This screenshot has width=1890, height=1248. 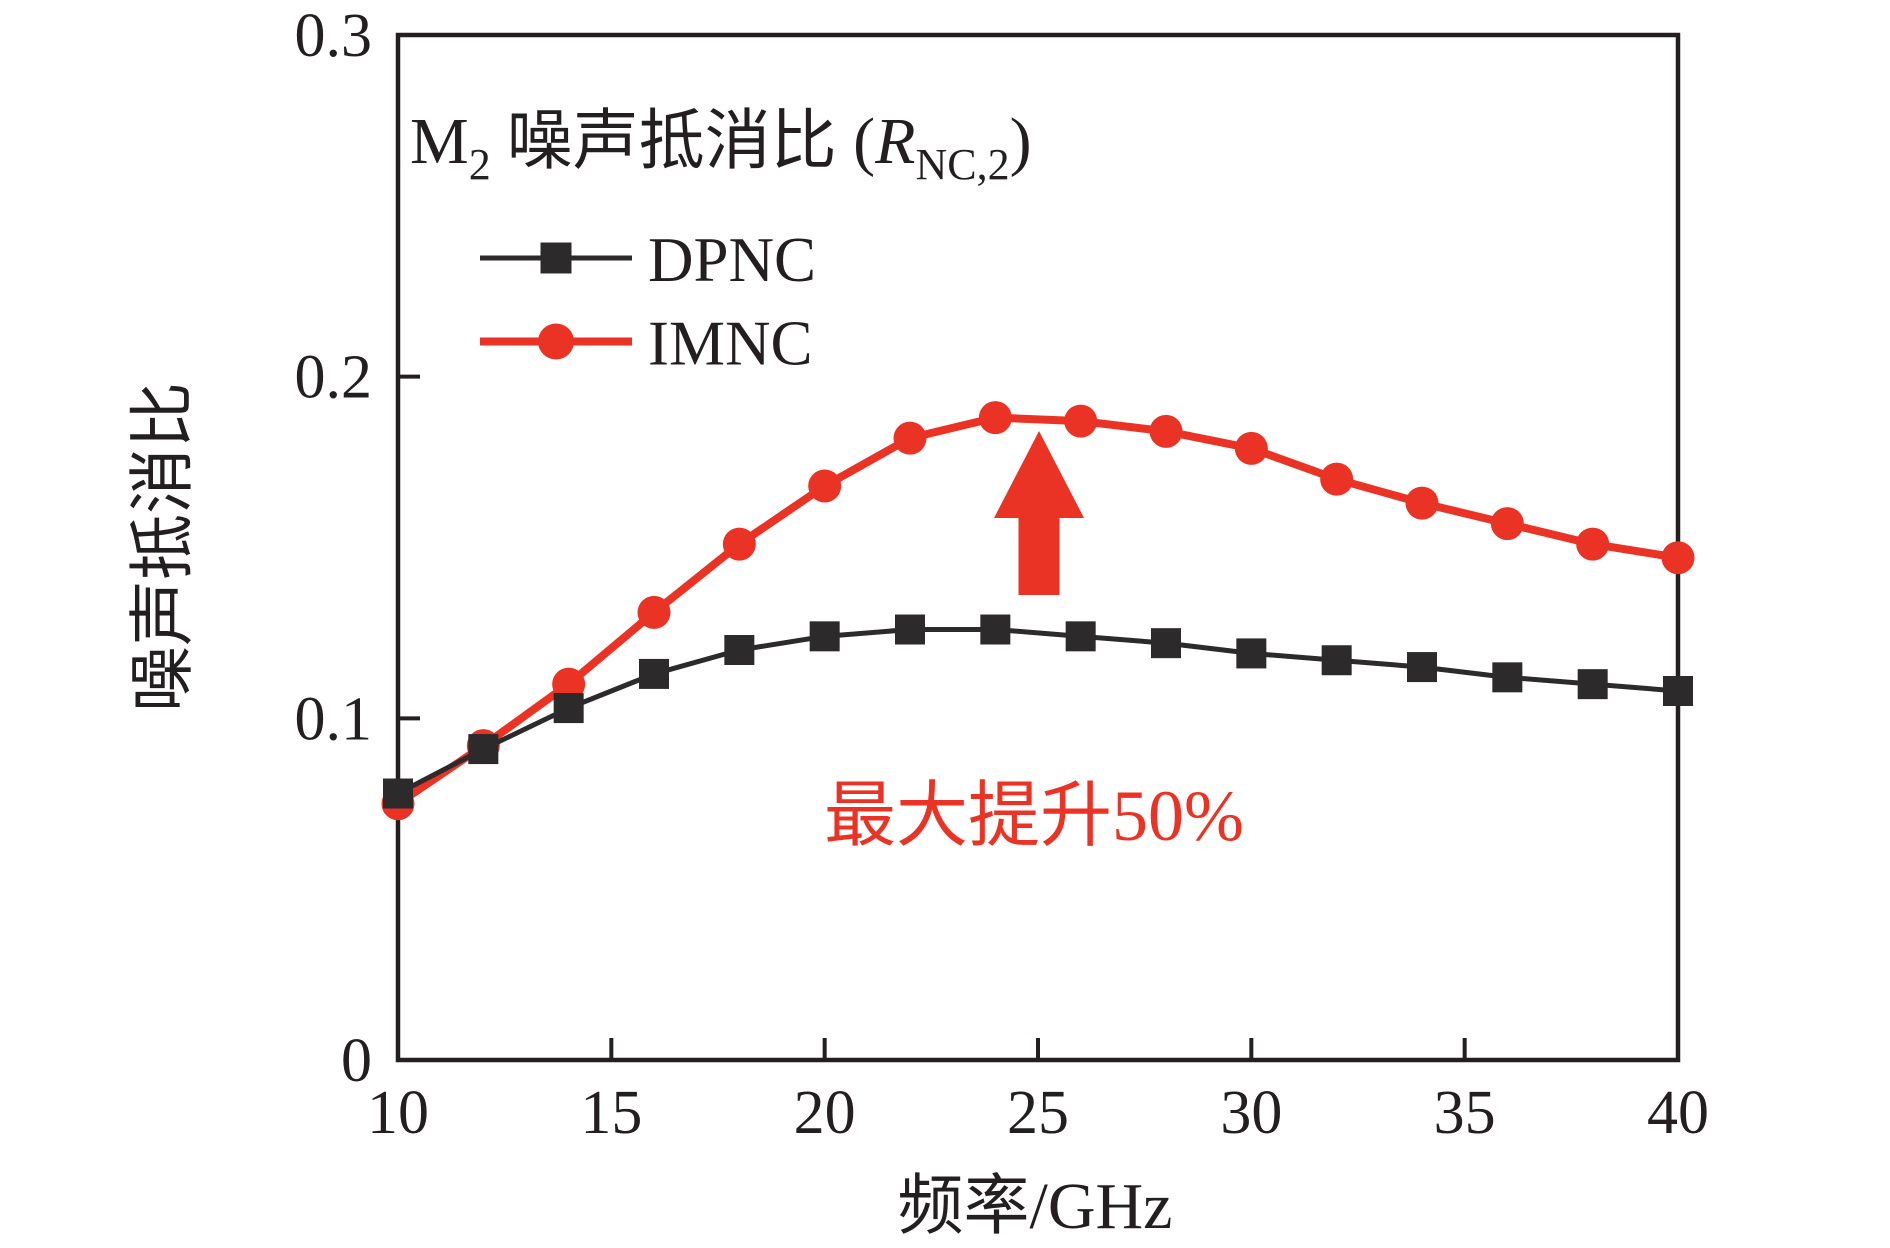 I want to click on legend-title: M2 噪声抵消比 (RNC,2), so click(x=721, y=147).